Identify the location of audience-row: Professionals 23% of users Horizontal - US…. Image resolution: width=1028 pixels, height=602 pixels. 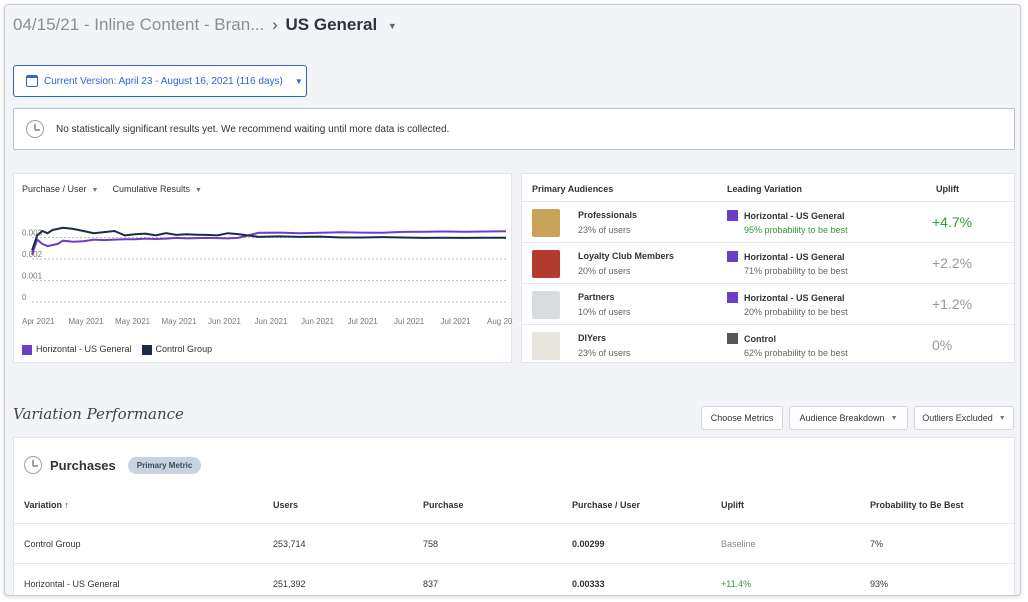
(769, 221).